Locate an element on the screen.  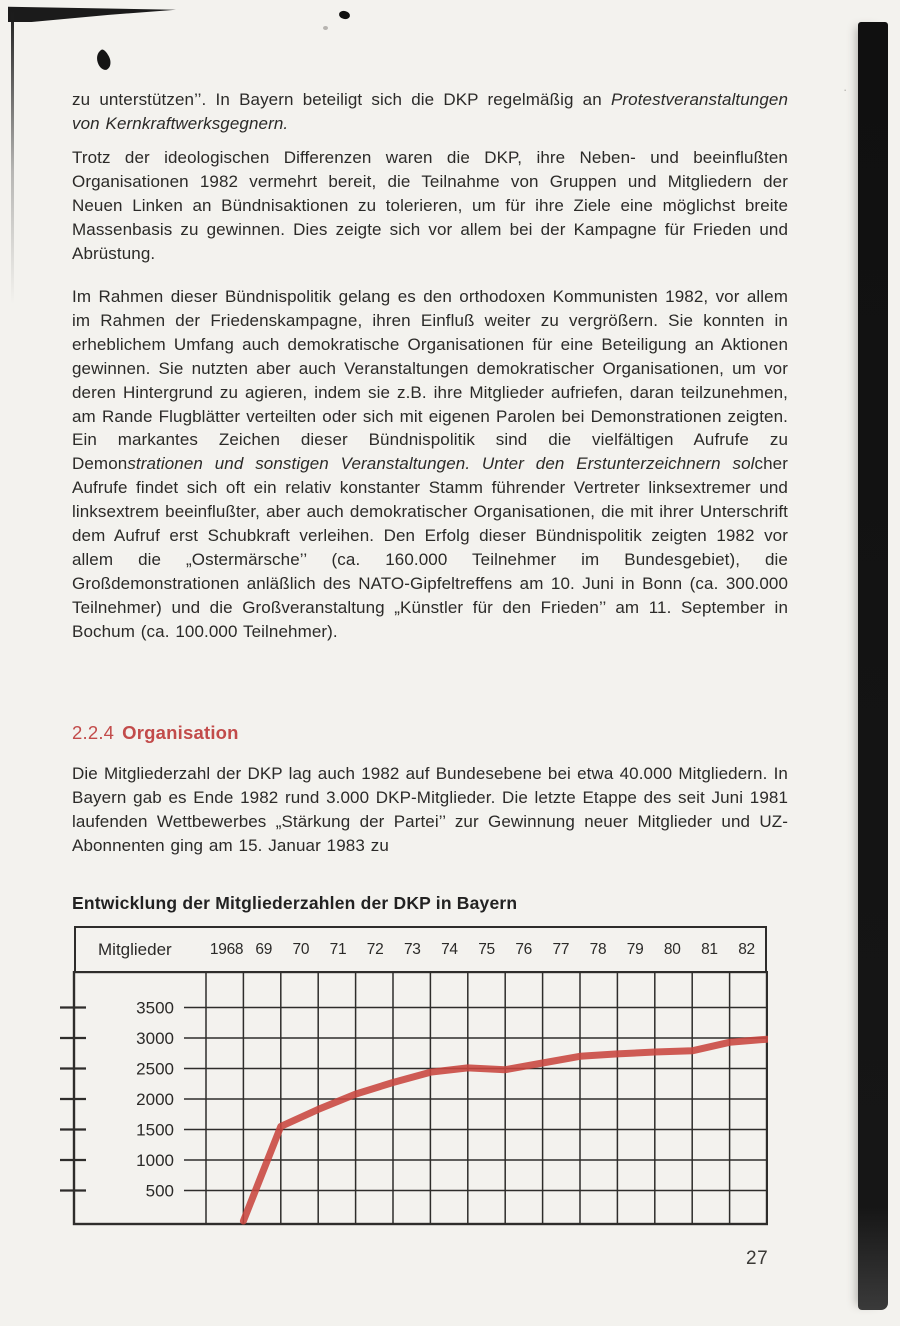
membership-data-line is located at coordinates (503, 1130).